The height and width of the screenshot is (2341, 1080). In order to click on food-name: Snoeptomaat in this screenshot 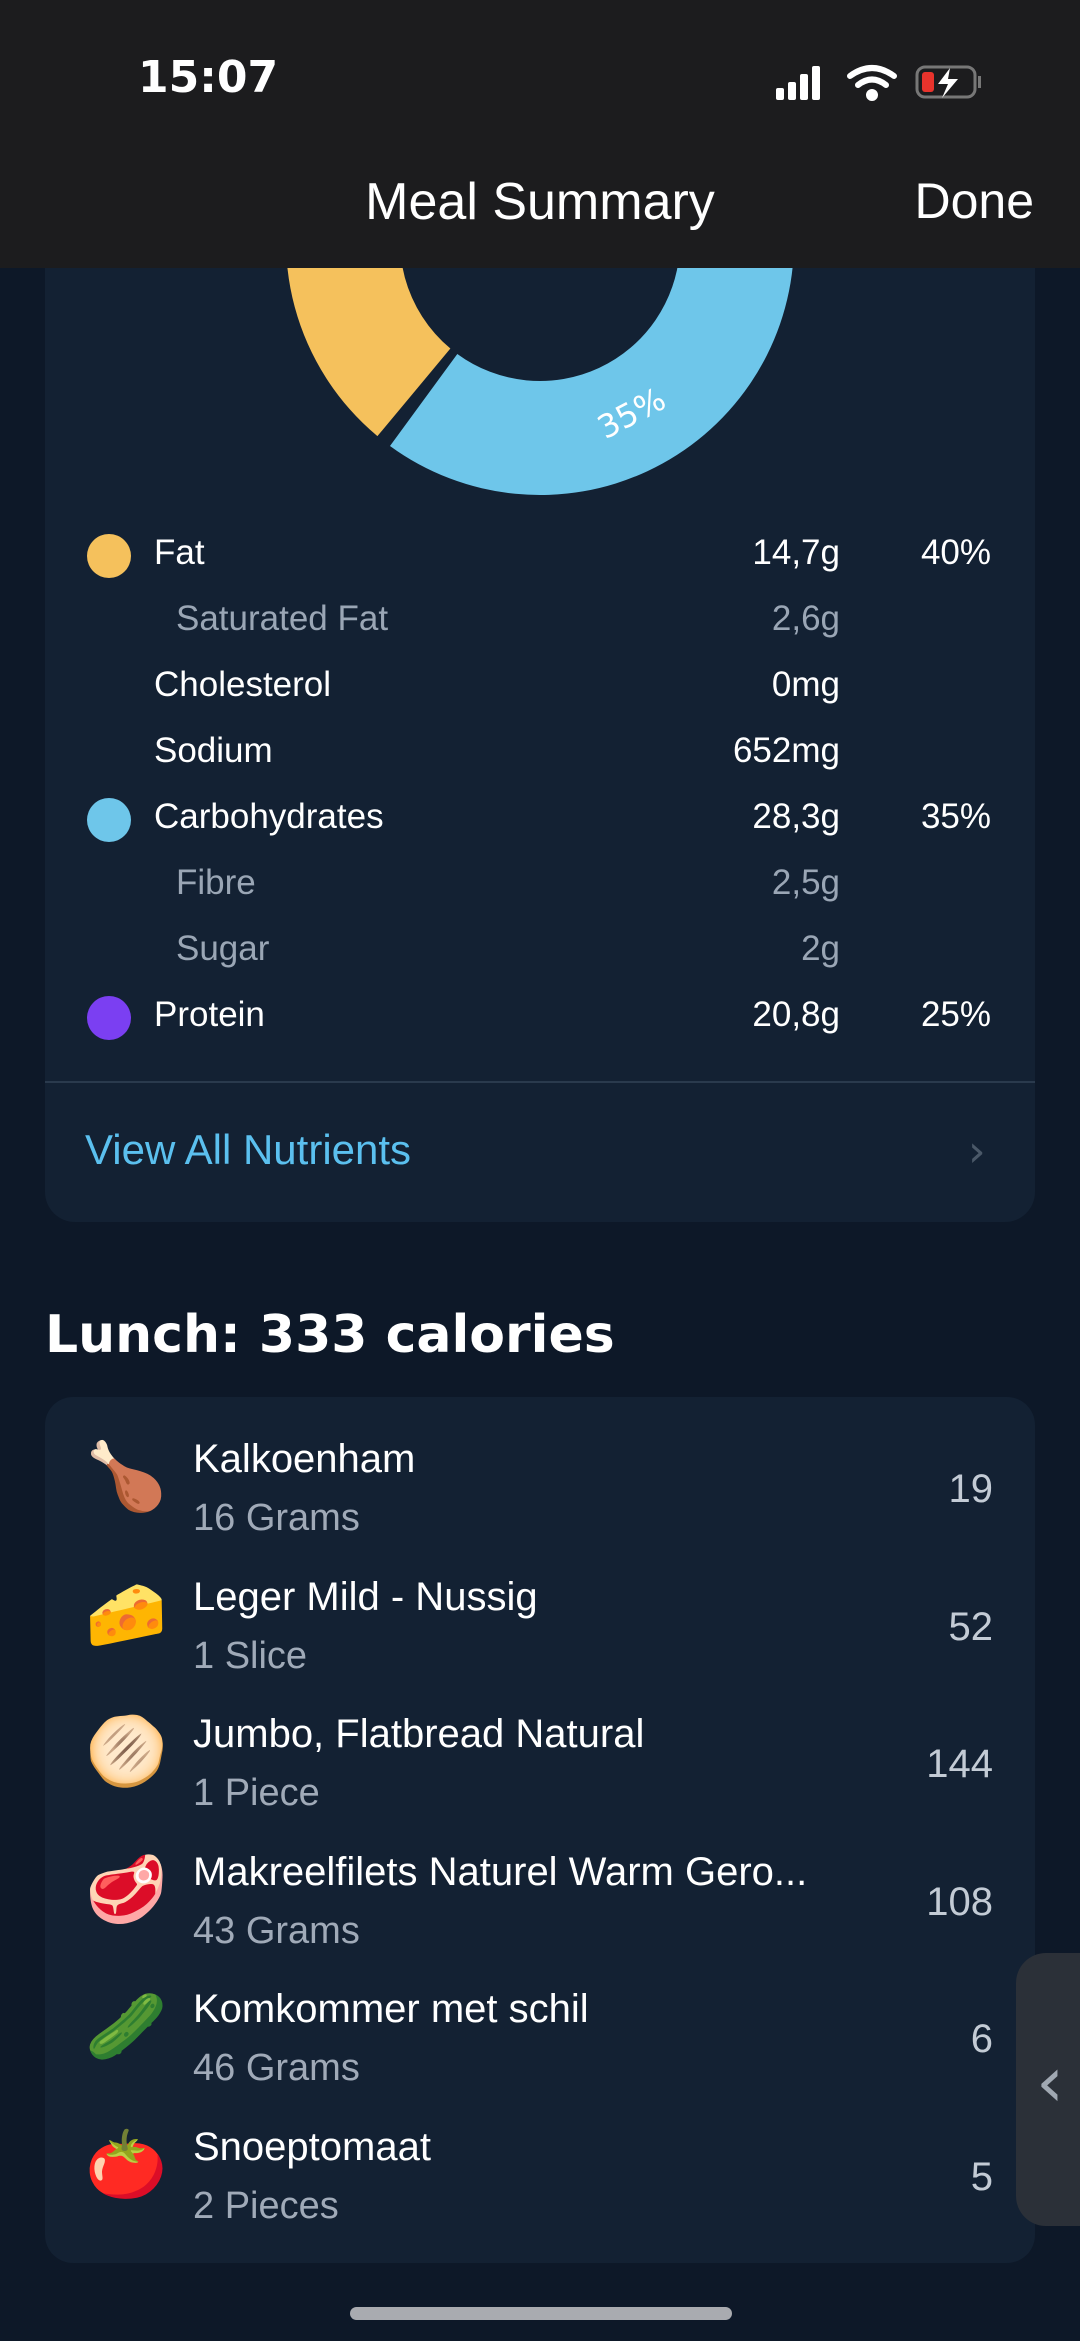, I will do `click(312, 2146)`.